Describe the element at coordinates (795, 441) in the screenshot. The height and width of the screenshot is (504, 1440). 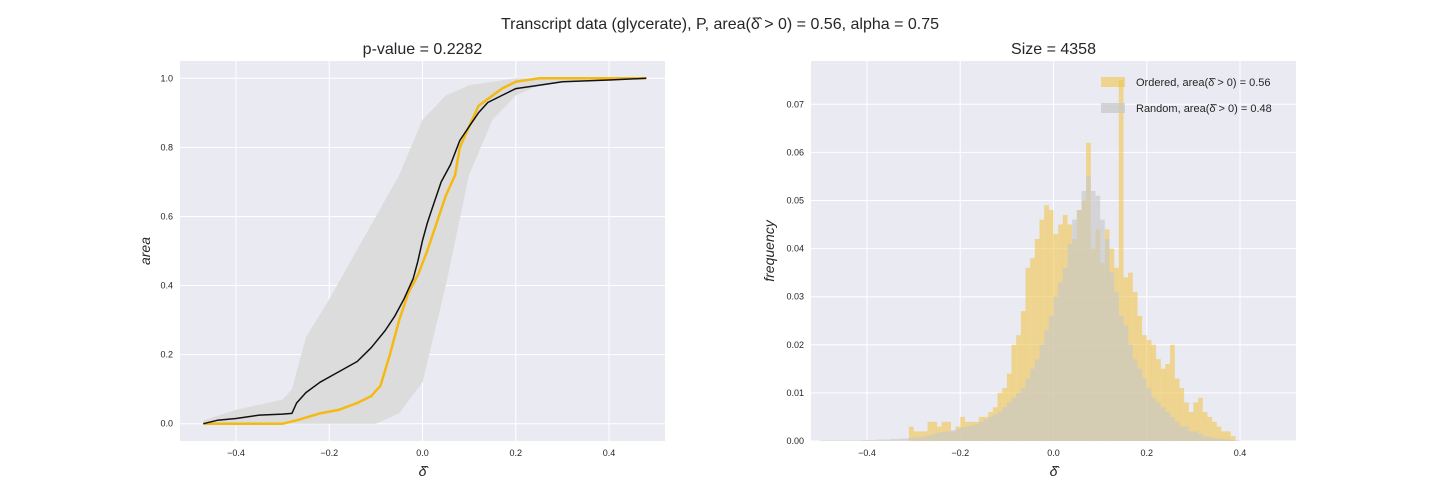
I see `y-tick-label: 0.00` at that location.